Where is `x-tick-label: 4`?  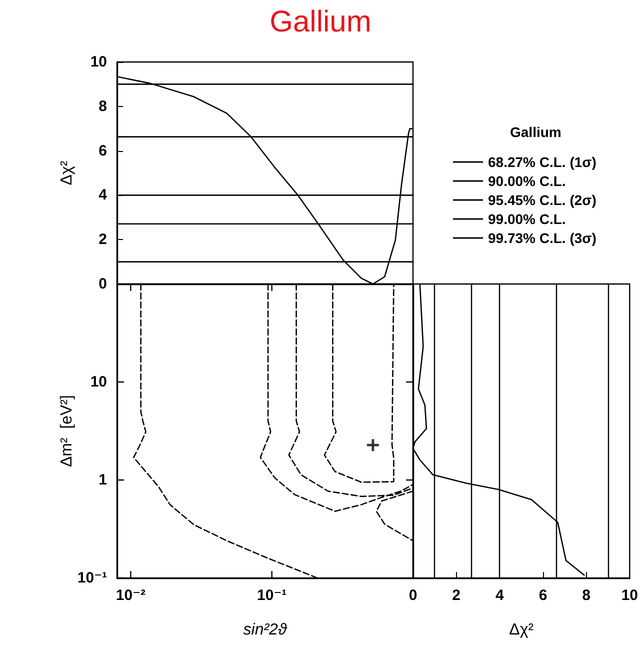 x-tick-label: 4 is located at coordinates (499, 595).